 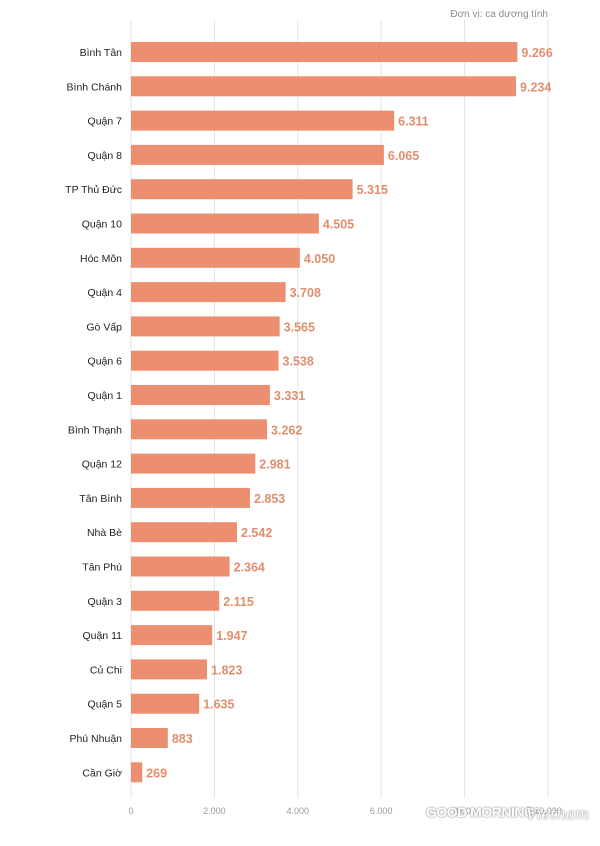 I want to click on x-tick-label: 10.000, so click(x=548, y=811).